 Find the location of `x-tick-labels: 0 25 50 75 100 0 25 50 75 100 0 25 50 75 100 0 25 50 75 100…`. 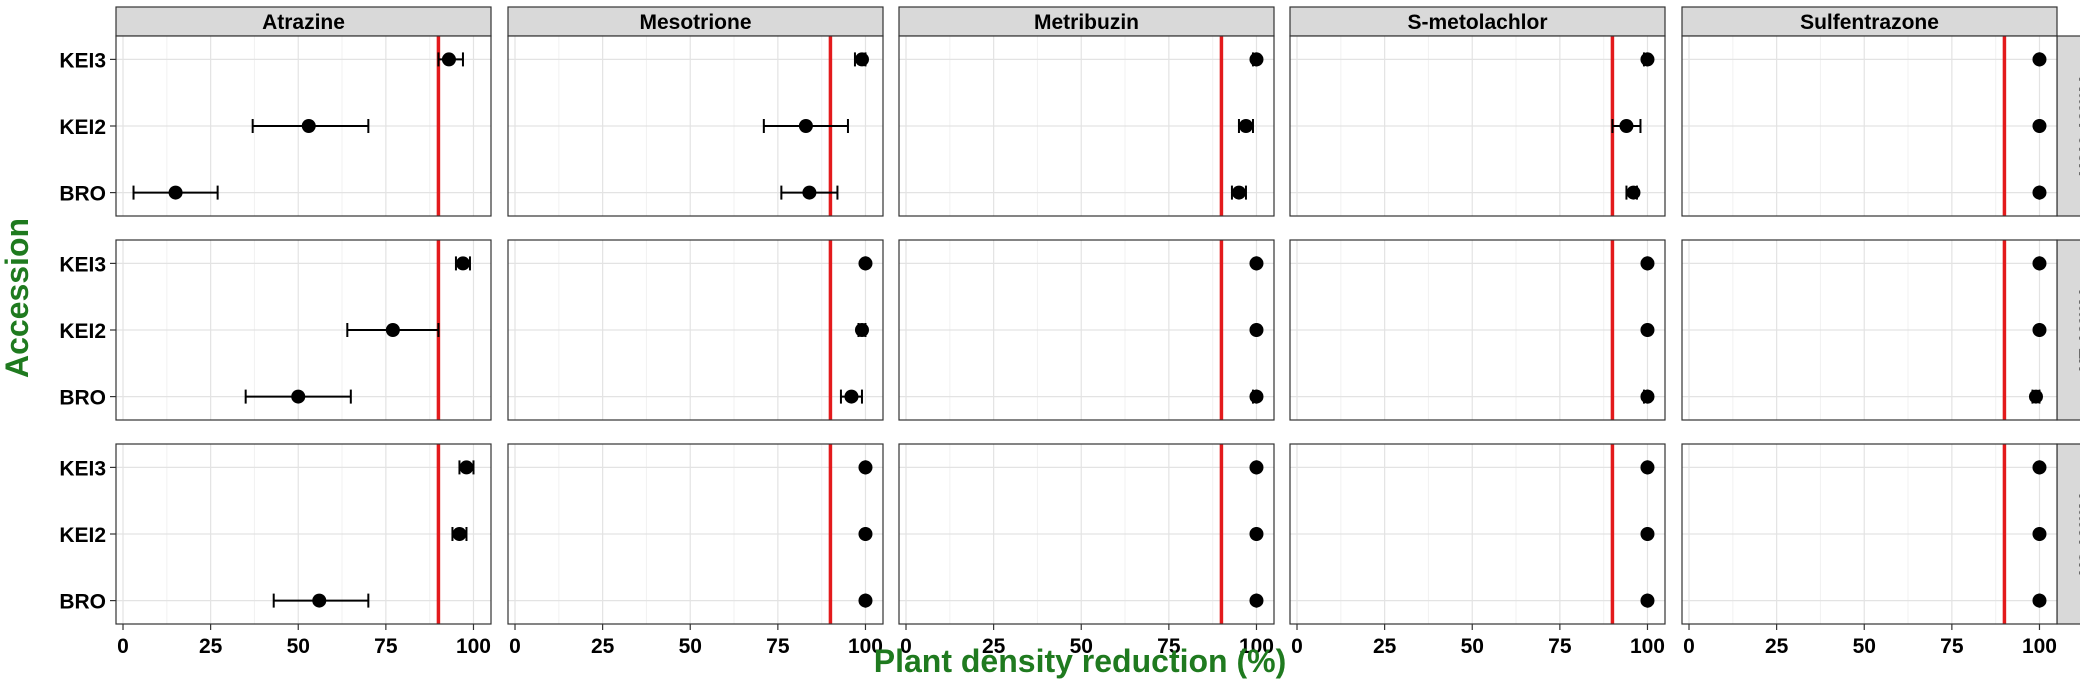

x-tick-labels: 0 25 50 75 100 0 25 50 75 100 0 25 50 75 100 0 25 50 75 100… is located at coordinates (1087, 641).